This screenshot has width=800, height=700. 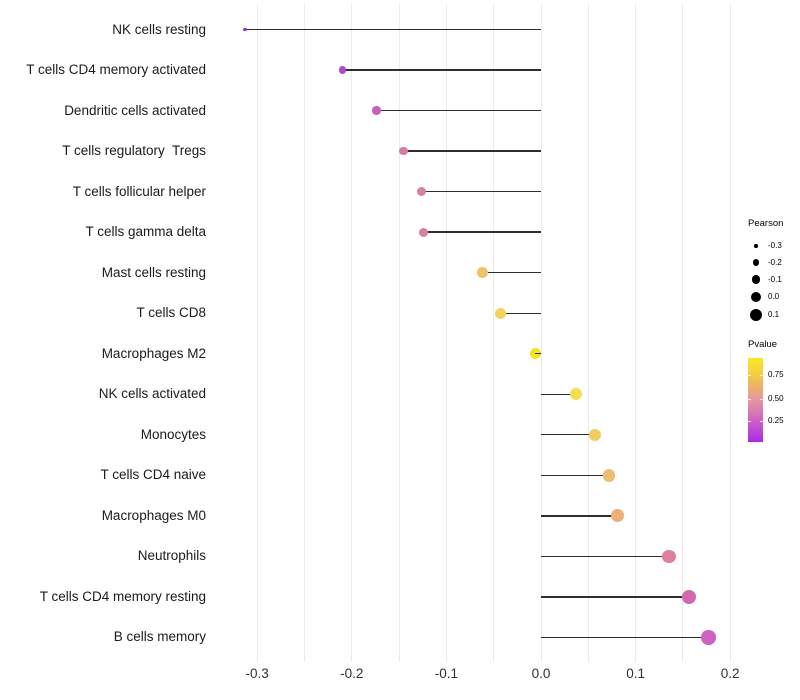 What do you see at coordinates (159, 637) in the screenshot?
I see `y-axis-label: B cells memory` at bounding box center [159, 637].